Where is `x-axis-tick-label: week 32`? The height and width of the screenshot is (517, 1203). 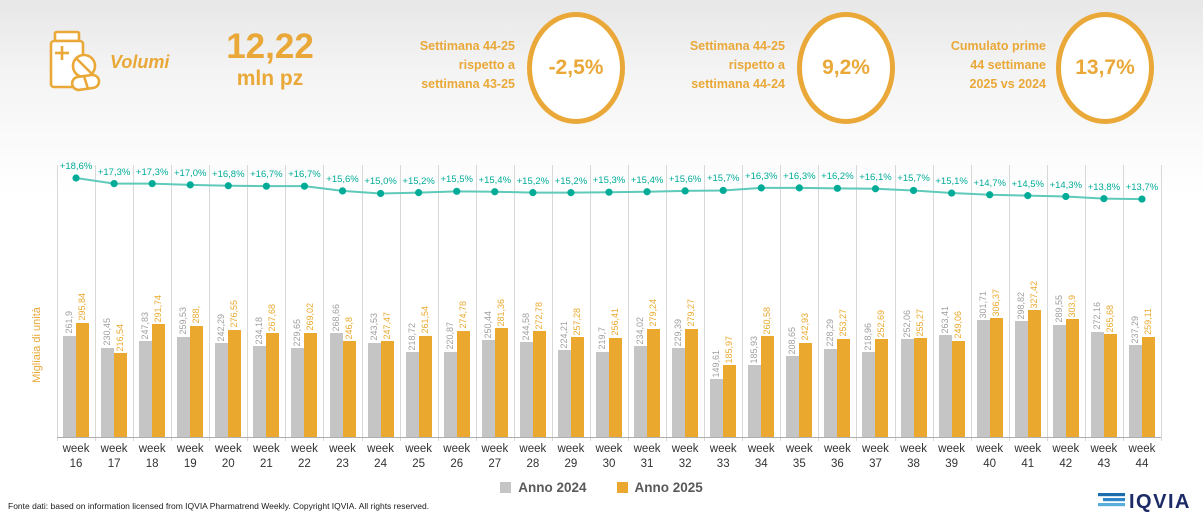 x-axis-tick-label: week 32 is located at coordinates (685, 457).